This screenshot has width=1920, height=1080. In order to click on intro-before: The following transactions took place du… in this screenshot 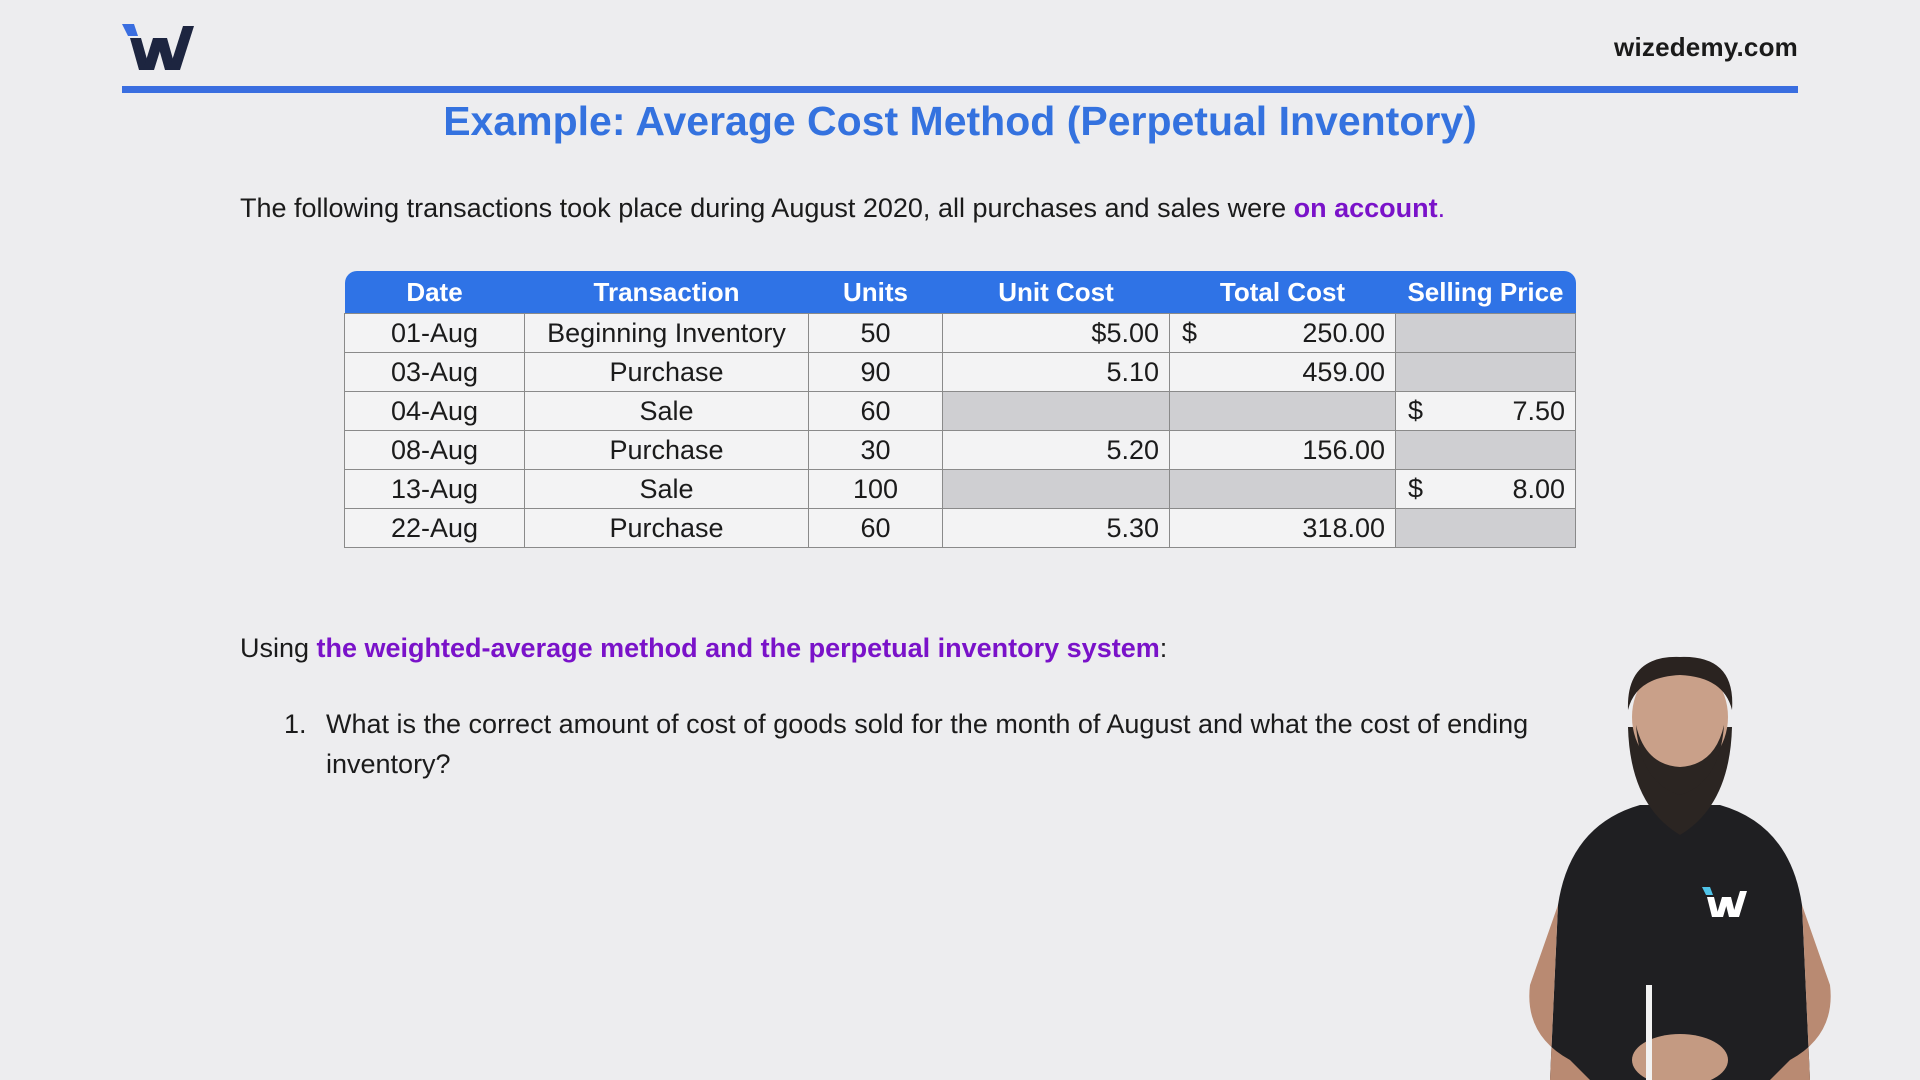, I will do `click(767, 208)`.